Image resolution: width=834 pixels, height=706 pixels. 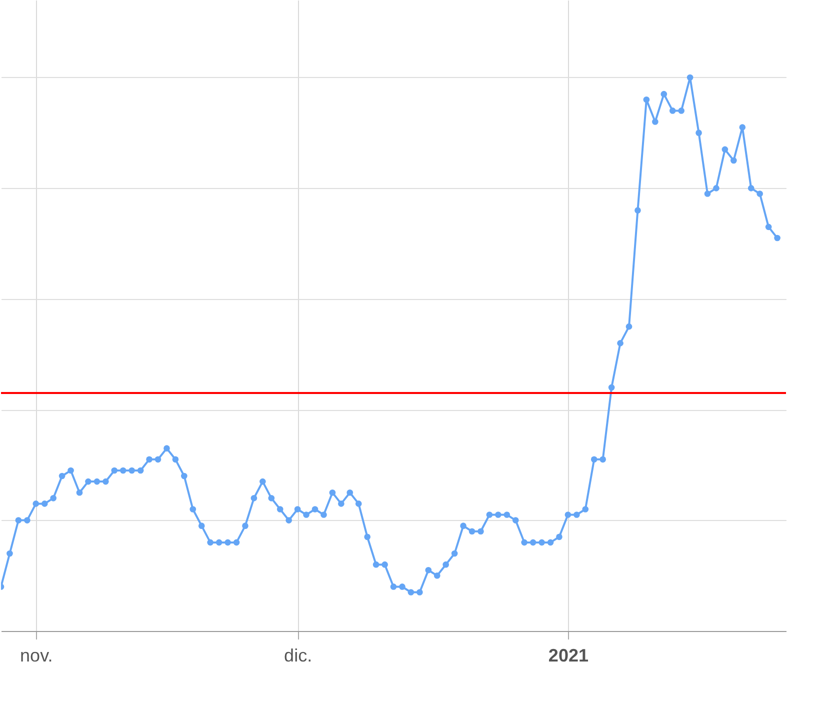 I want to click on x-tick-label: 2021, so click(x=568, y=656).